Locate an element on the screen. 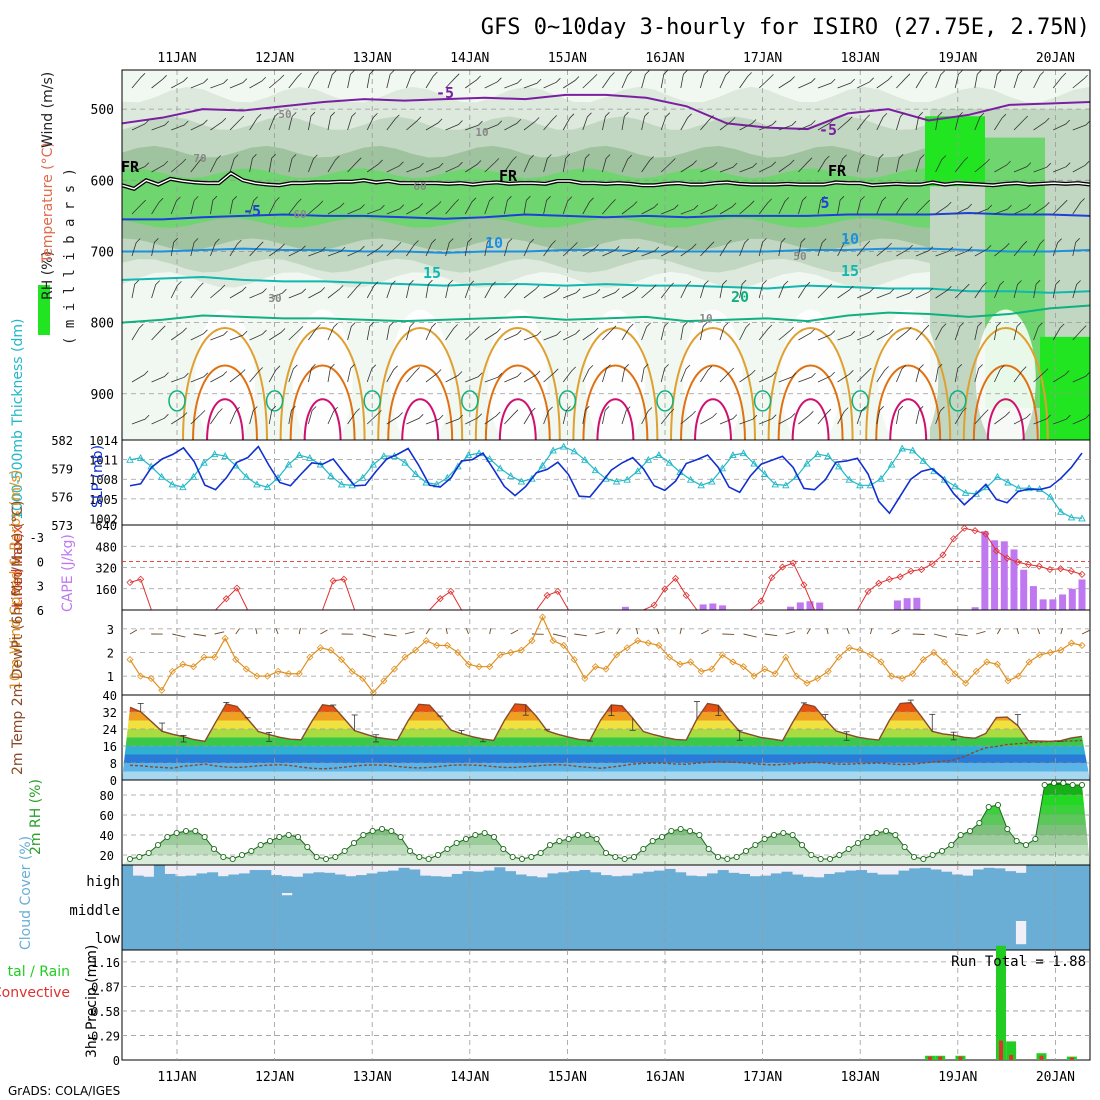 This screenshot has height=1100, width=1100. temp-band is located at coordinates (606, 733).